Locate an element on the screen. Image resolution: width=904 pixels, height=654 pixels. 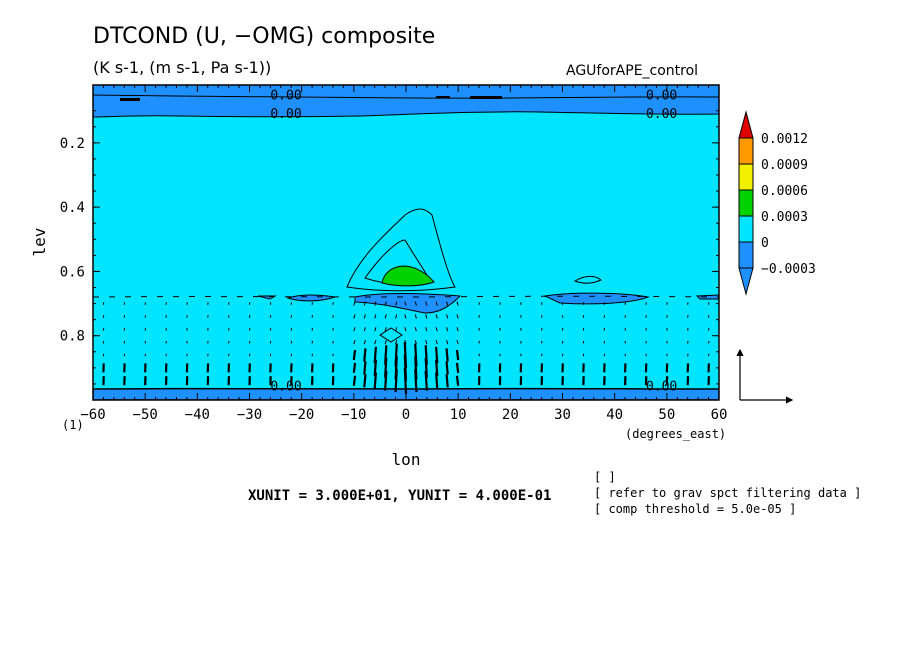
positive-maximum is located at coordinates (408, 276).